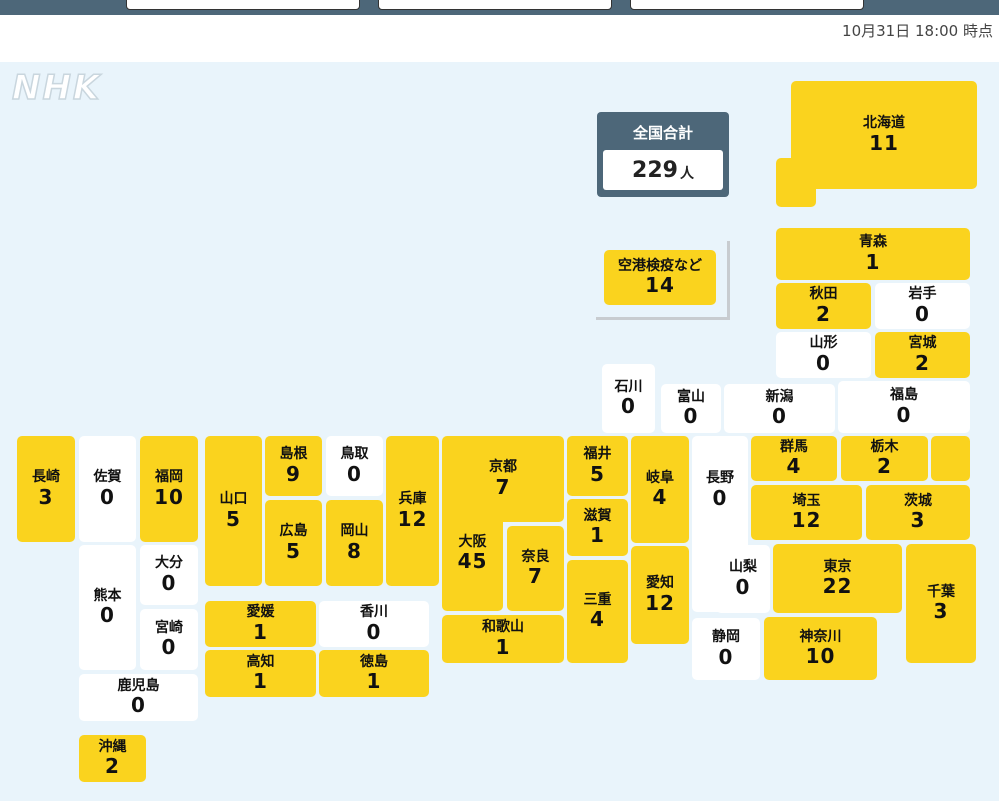  I want to click on tile-airport: 空港検疫など 14, so click(660, 277).